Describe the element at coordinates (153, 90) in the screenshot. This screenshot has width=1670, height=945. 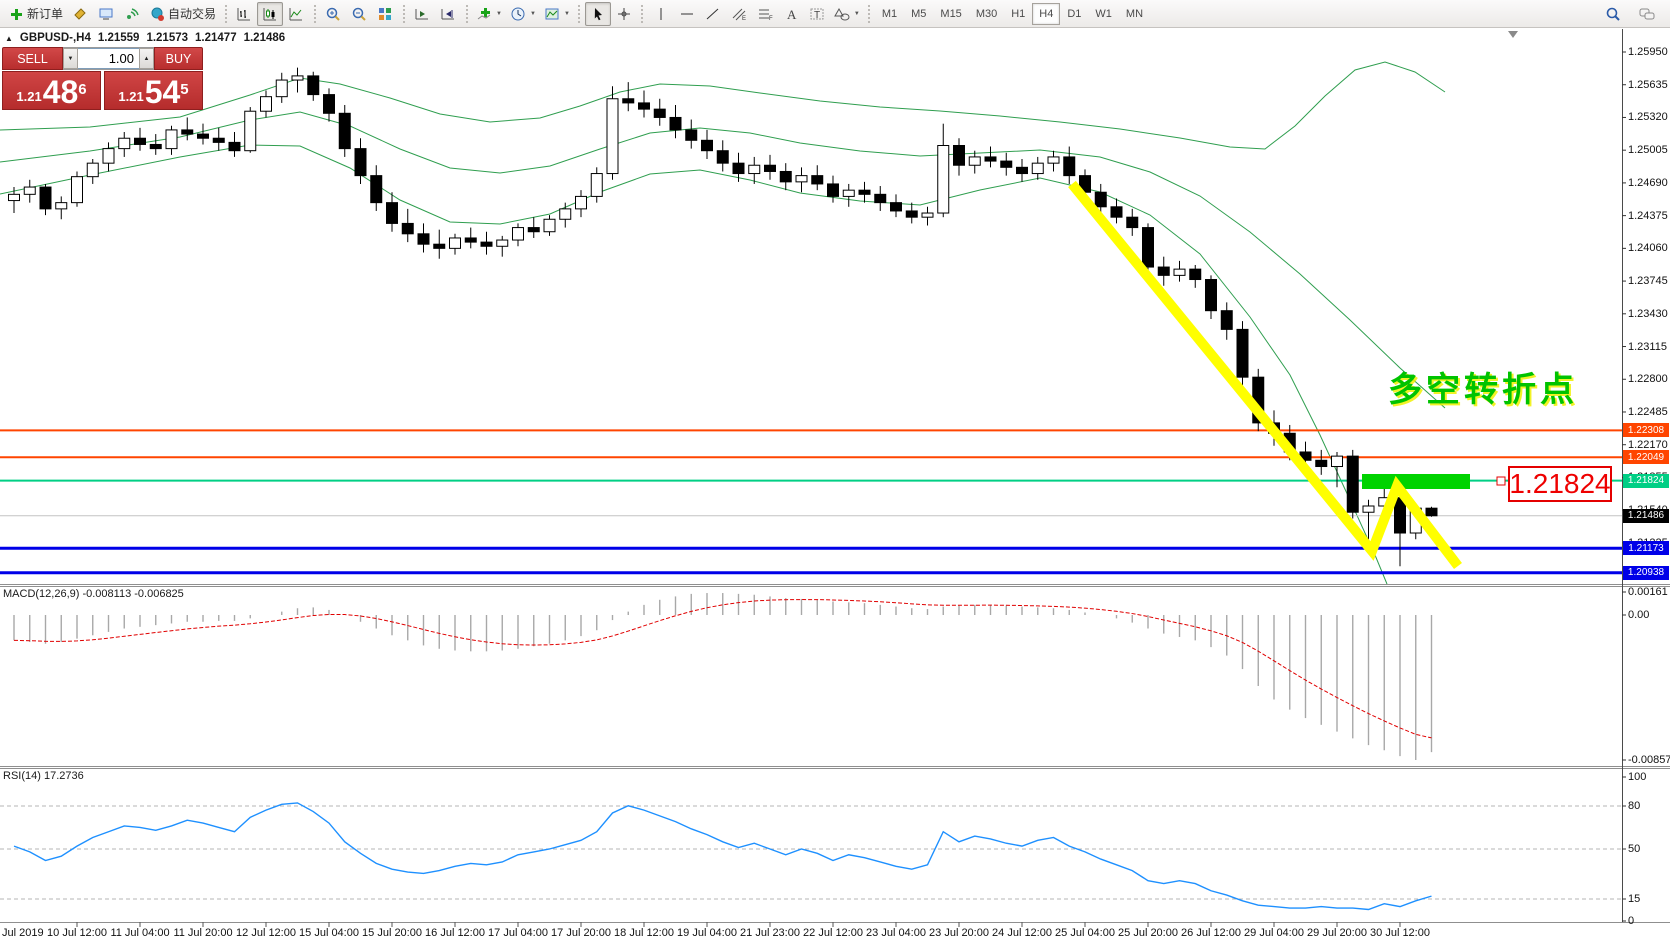
I see `buy-price-panel: 1.21 54 5` at that location.